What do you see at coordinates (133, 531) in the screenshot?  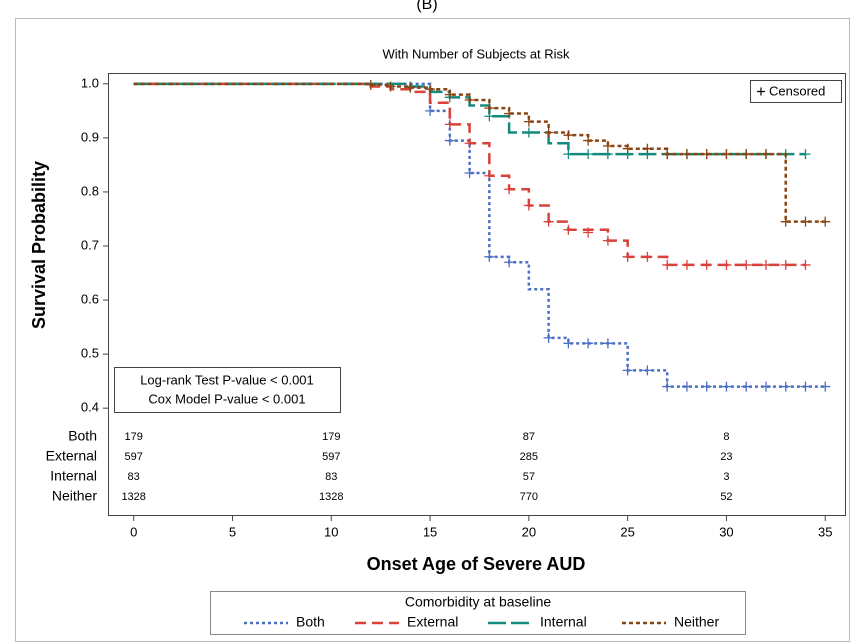 I see `x-tick-label: 0` at bounding box center [133, 531].